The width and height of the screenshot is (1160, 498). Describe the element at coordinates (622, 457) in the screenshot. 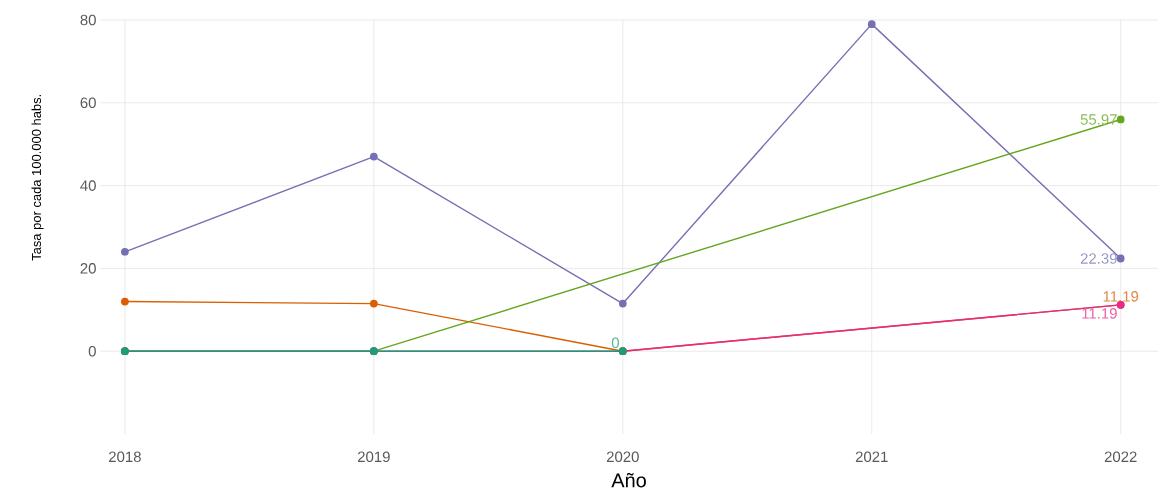

I see `x-tick-label: 2020` at that location.